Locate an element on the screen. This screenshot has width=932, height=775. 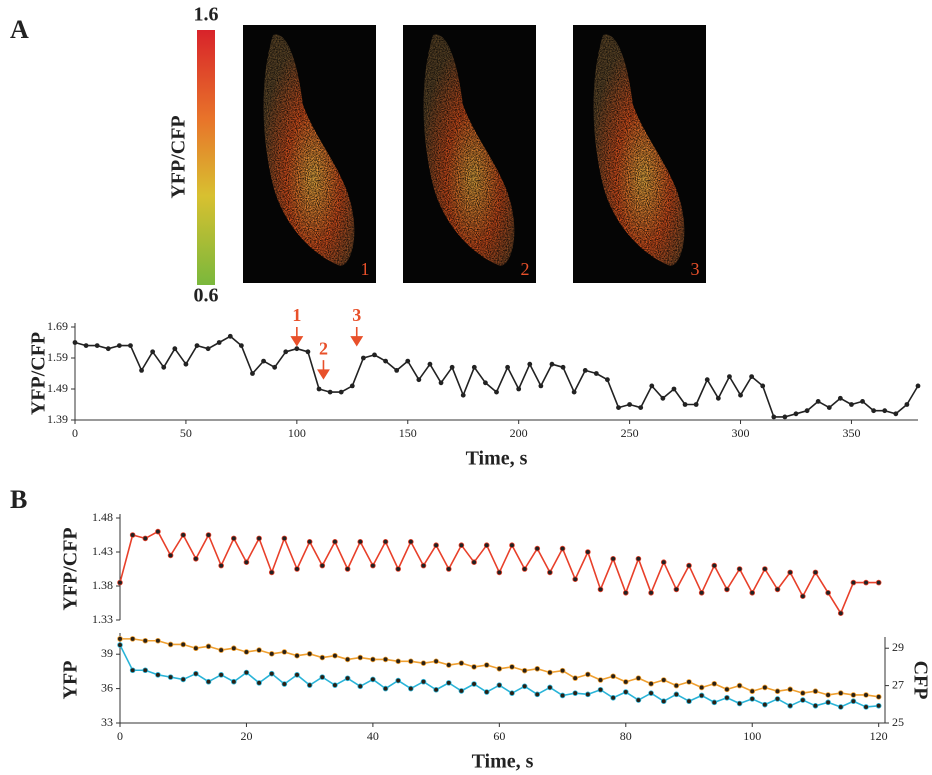
x-tick-label: 300 is located at coordinates (741, 433).